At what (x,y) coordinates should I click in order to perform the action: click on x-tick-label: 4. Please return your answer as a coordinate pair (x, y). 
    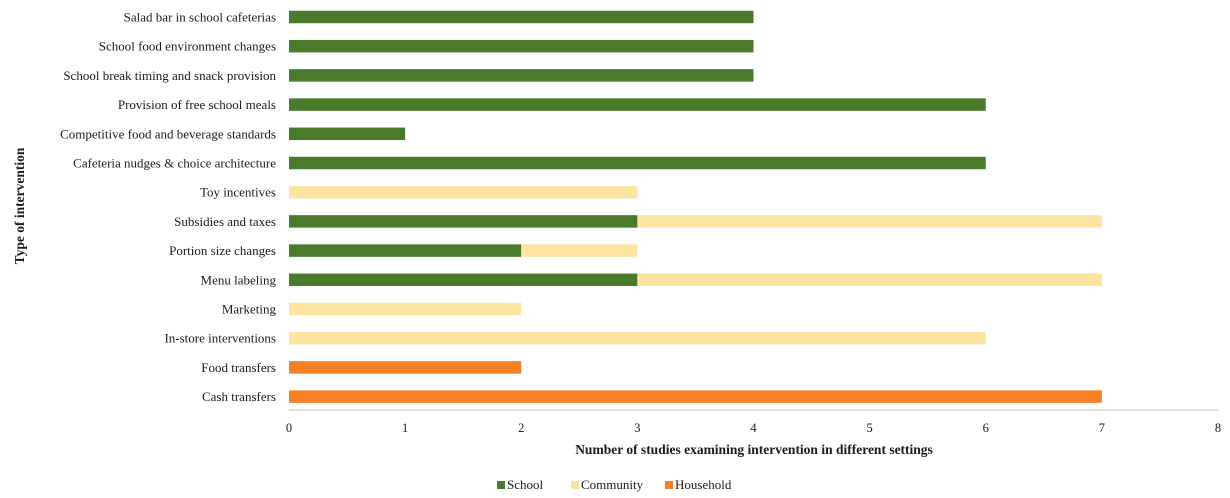
    Looking at the image, I should click on (753, 428).